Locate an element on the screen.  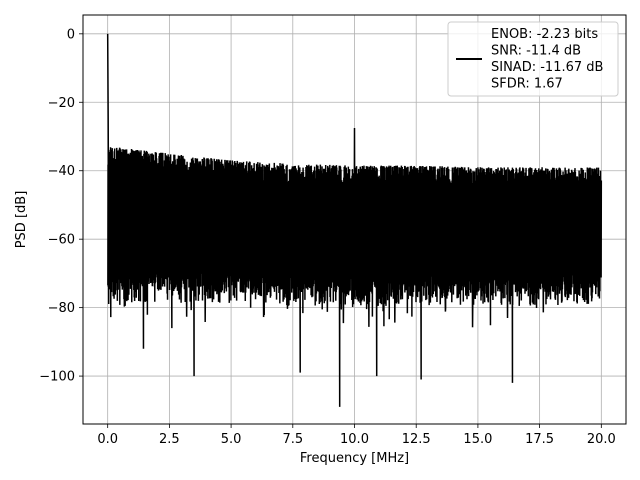
x-axis-label: Frequency [MHz] is located at coordinates (354, 458).